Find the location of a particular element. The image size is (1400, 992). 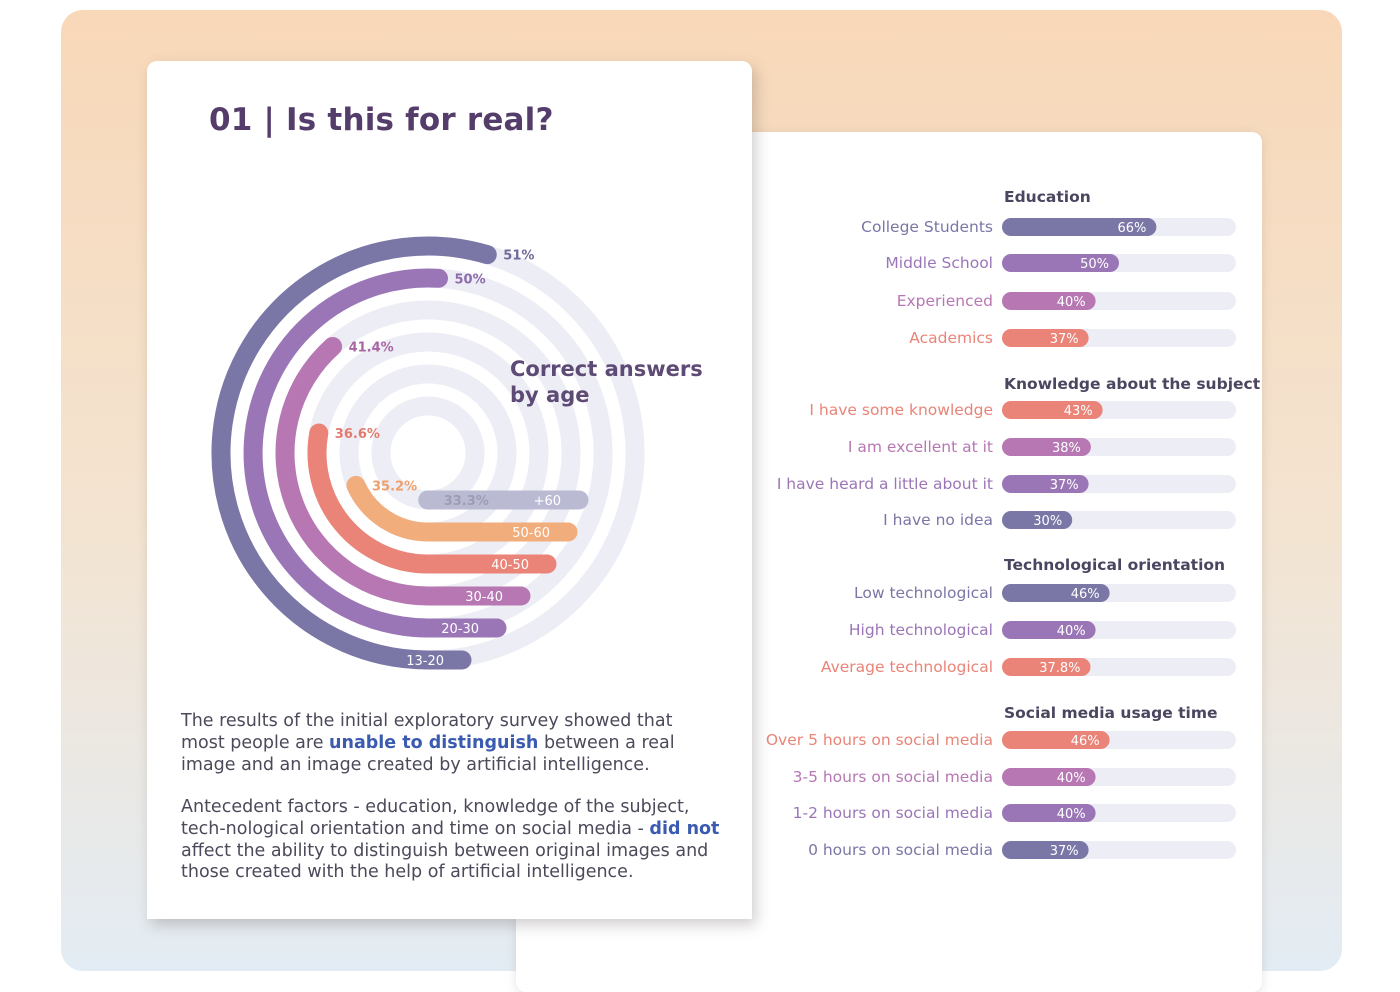

bar-value-label-low-technological: 46% is located at coordinates (1085, 594).